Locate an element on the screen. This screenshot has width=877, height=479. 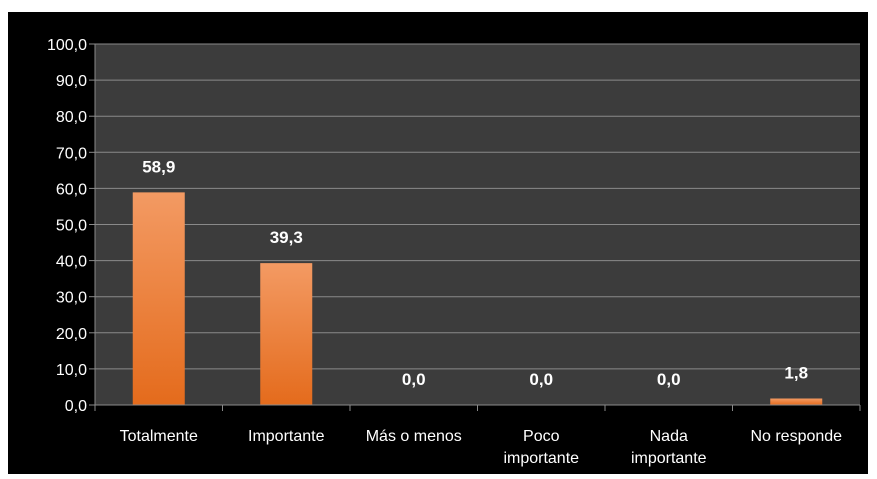
x-category-label: No responde is located at coordinates (796, 436).